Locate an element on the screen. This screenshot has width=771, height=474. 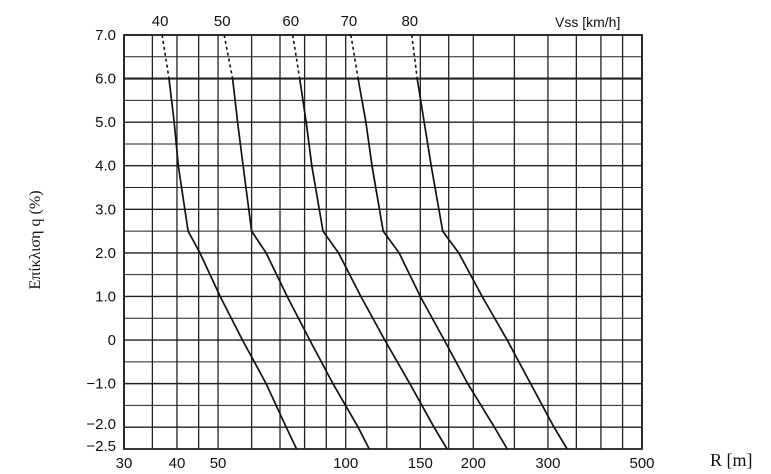
x-axis-label: R [m] is located at coordinates (731, 460).